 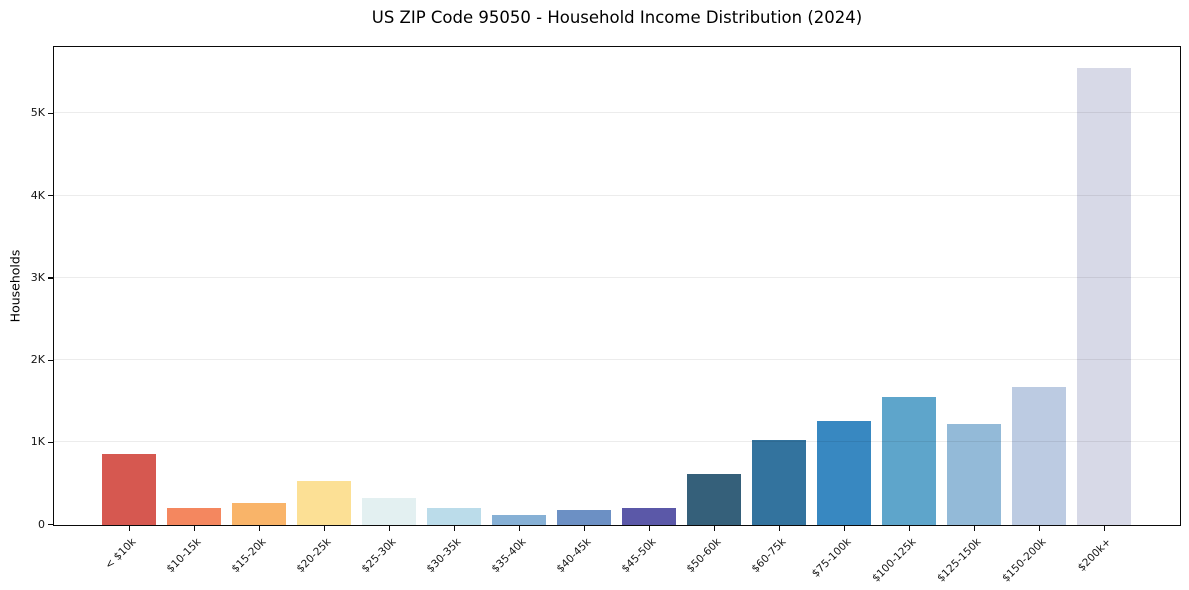 I want to click on gridline-2K, so click(x=617, y=360).